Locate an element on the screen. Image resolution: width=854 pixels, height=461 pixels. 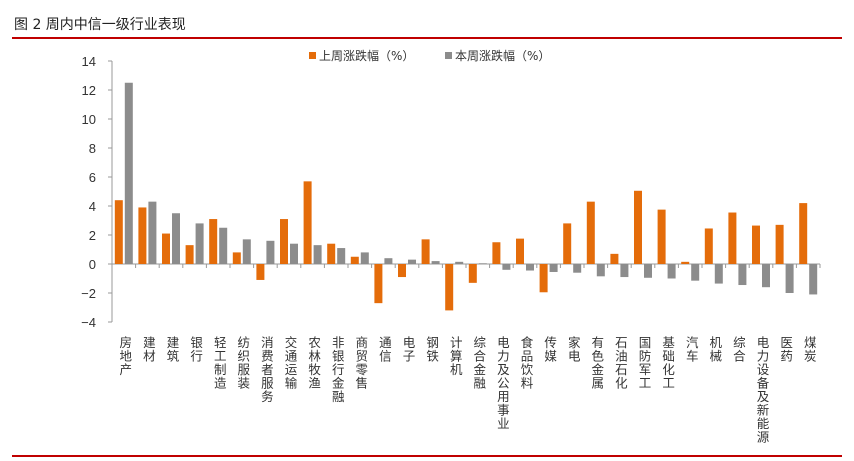
x-category-label: 非银行金融 is located at coordinates (337, 370).